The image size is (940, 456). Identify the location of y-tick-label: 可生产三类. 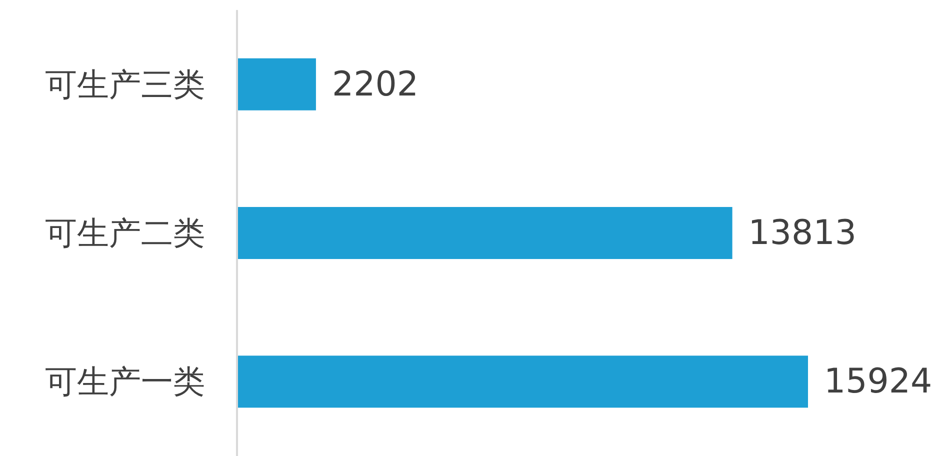
(125, 84).